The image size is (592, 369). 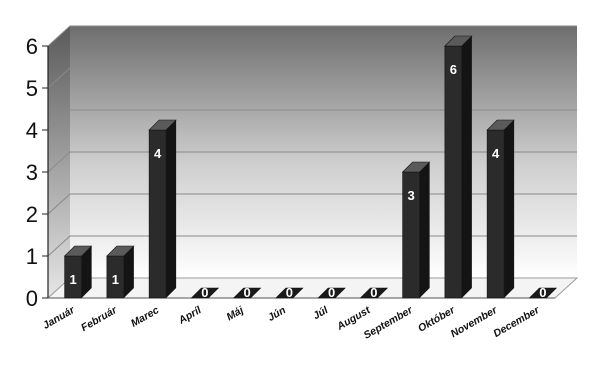 What do you see at coordinates (32, 214) in the screenshot?
I see `y-tick-label: 2` at bounding box center [32, 214].